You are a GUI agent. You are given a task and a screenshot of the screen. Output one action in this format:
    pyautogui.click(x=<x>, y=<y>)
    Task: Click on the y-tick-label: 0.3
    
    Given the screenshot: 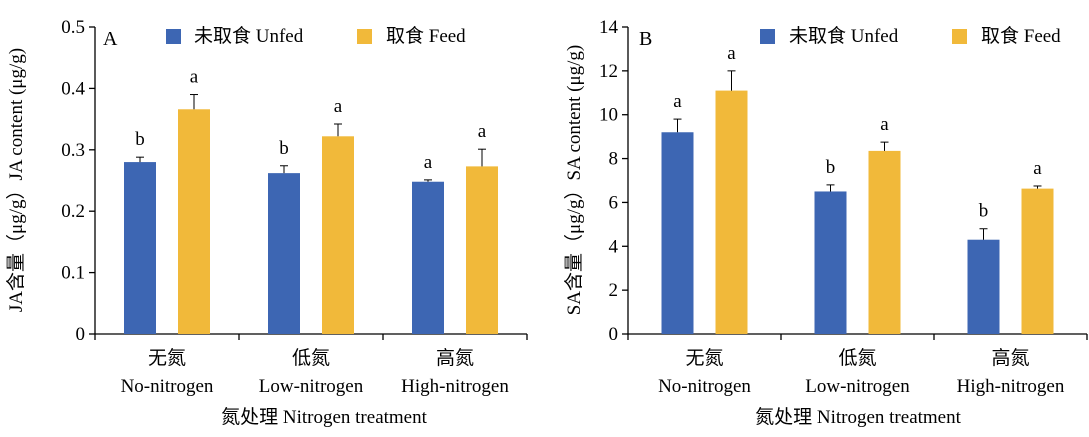 What is the action you would take?
    pyautogui.click(x=73, y=150)
    